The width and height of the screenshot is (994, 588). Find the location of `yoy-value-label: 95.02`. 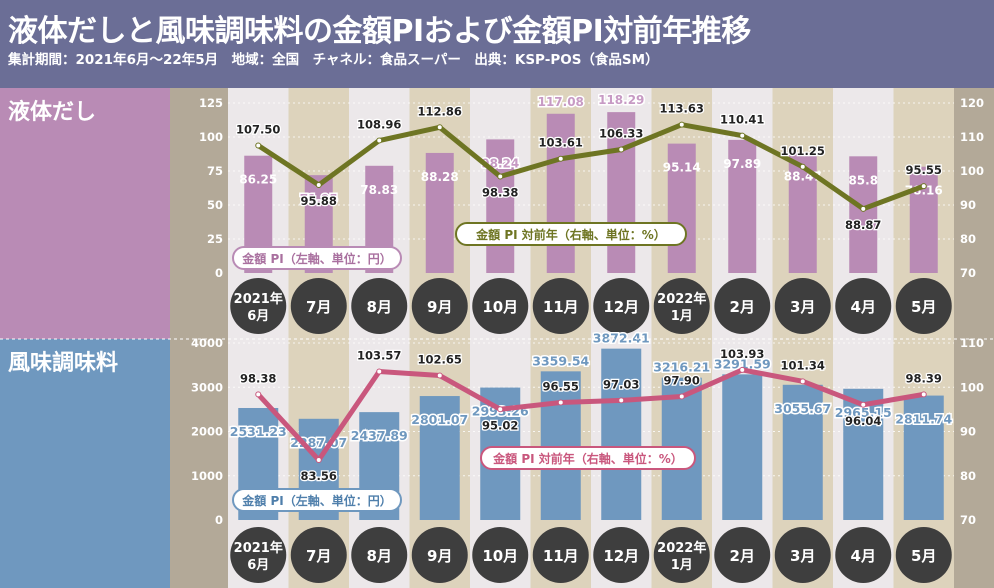

yoy-value-label: 95.02 is located at coordinates (500, 425).